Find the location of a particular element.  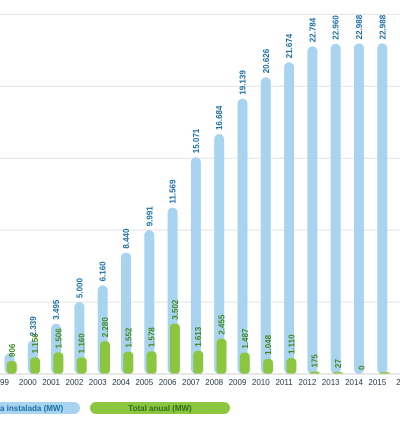

label-cumulative-2001: 3.495 is located at coordinates (56, 309).